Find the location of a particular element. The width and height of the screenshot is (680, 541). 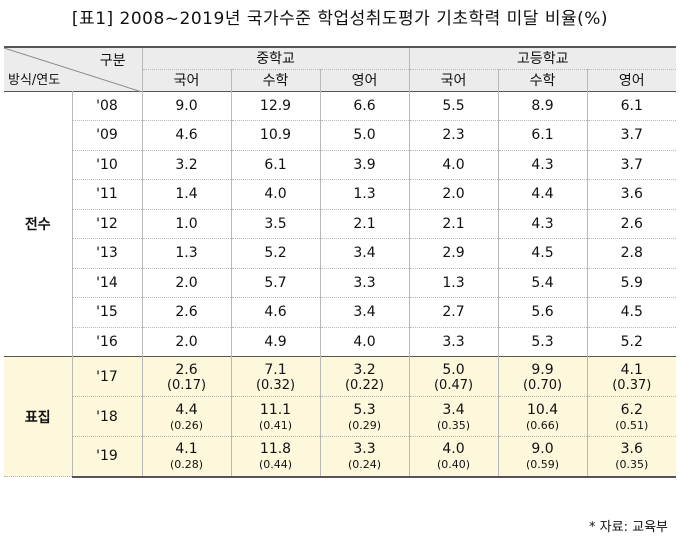

value-cell: 9.0 is located at coordinates (187, 105).